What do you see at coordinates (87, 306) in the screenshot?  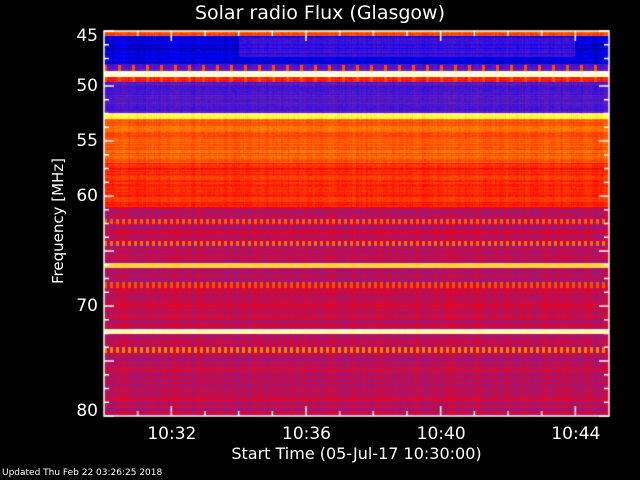 I see `y-tick-label: 70` at bounding box center [87, 306].